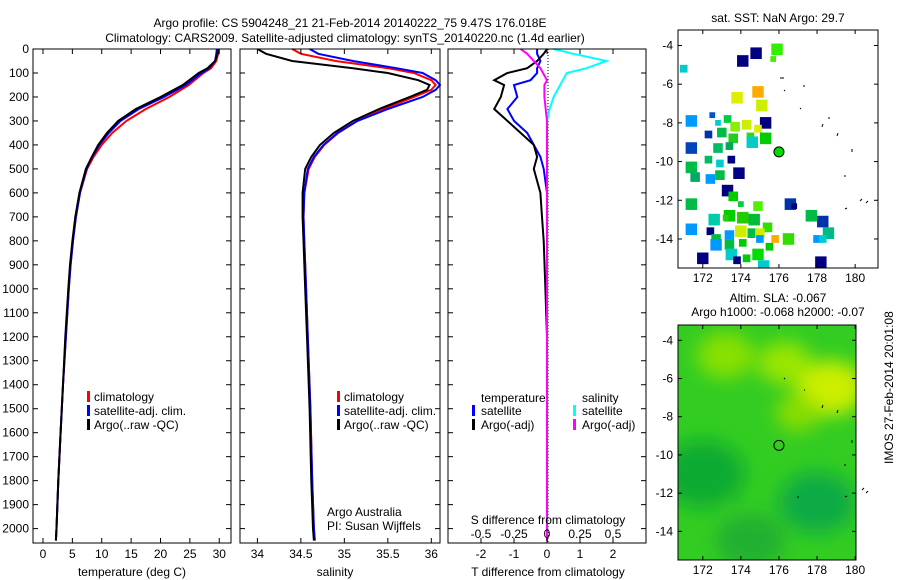 Image resolution: width=900 pixels, height=580 pixels. I want to click on depth-tick-label: 100, so click(19, 73).